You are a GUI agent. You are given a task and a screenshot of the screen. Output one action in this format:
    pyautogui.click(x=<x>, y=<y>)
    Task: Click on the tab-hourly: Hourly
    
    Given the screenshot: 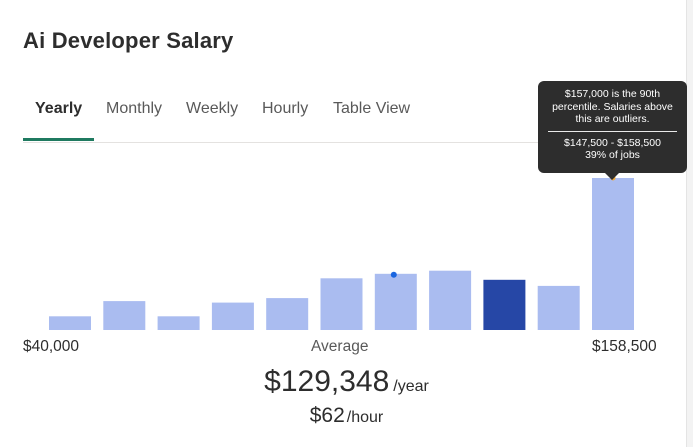 What is the action you would take?
    pyautogui.click(x=285, y=108)
    